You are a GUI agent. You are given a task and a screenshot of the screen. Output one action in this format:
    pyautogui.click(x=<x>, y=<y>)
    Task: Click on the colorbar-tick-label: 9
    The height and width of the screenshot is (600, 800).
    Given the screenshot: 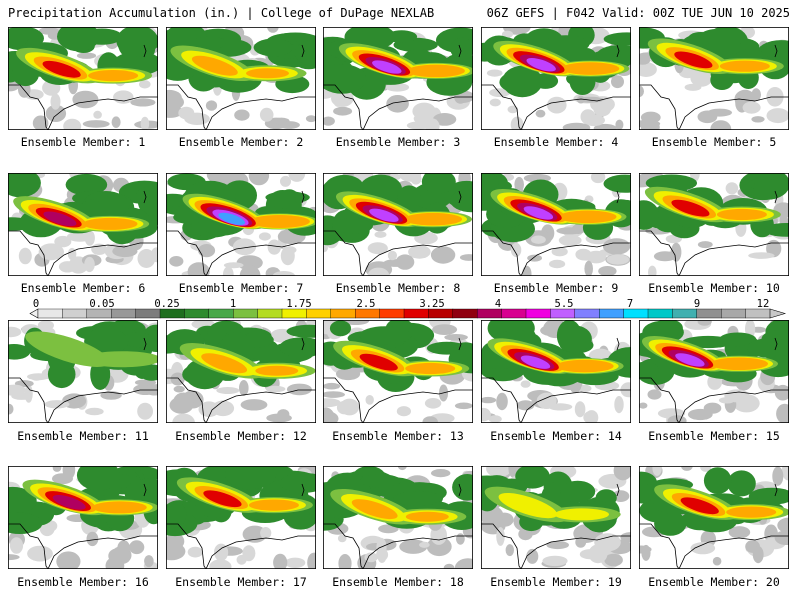 What is the action you would take?
    pyautogui.click(x=697, y=304)
    